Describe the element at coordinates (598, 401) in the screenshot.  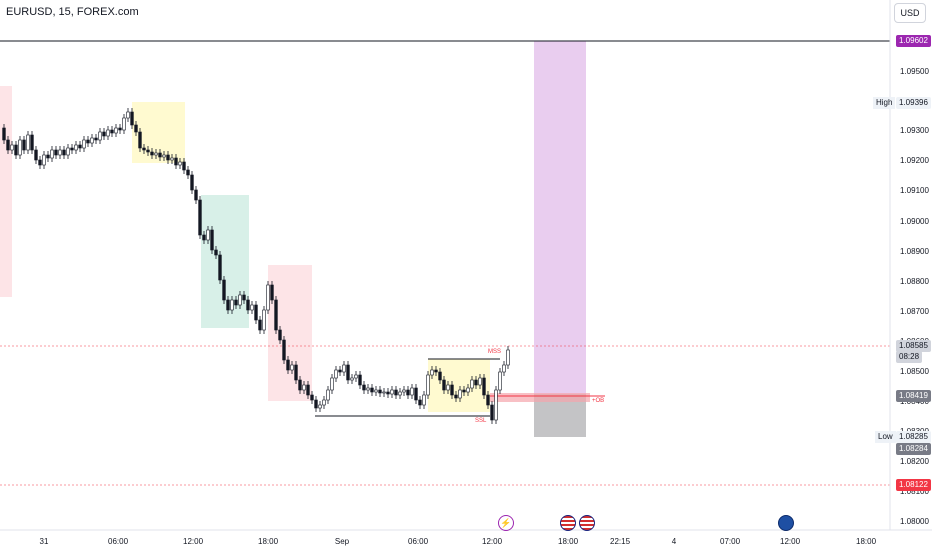
I see `ob-label: +OB` at that location.